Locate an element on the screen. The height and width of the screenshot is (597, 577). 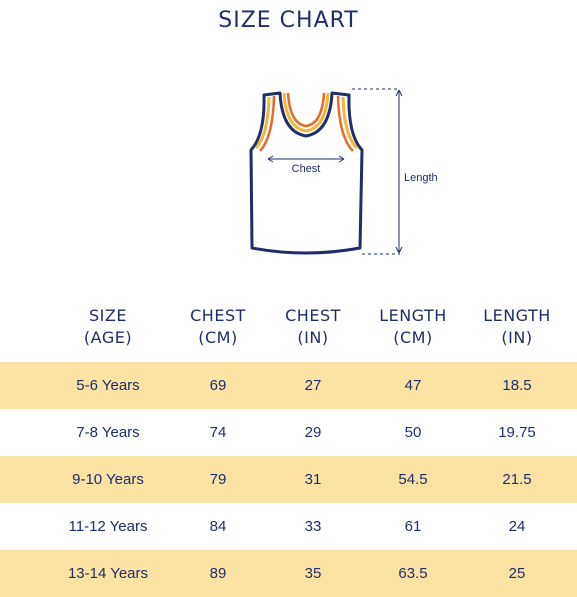
table-row: 7-8 Years 74 29 50 19.75 is located at coordinates (306, 432).